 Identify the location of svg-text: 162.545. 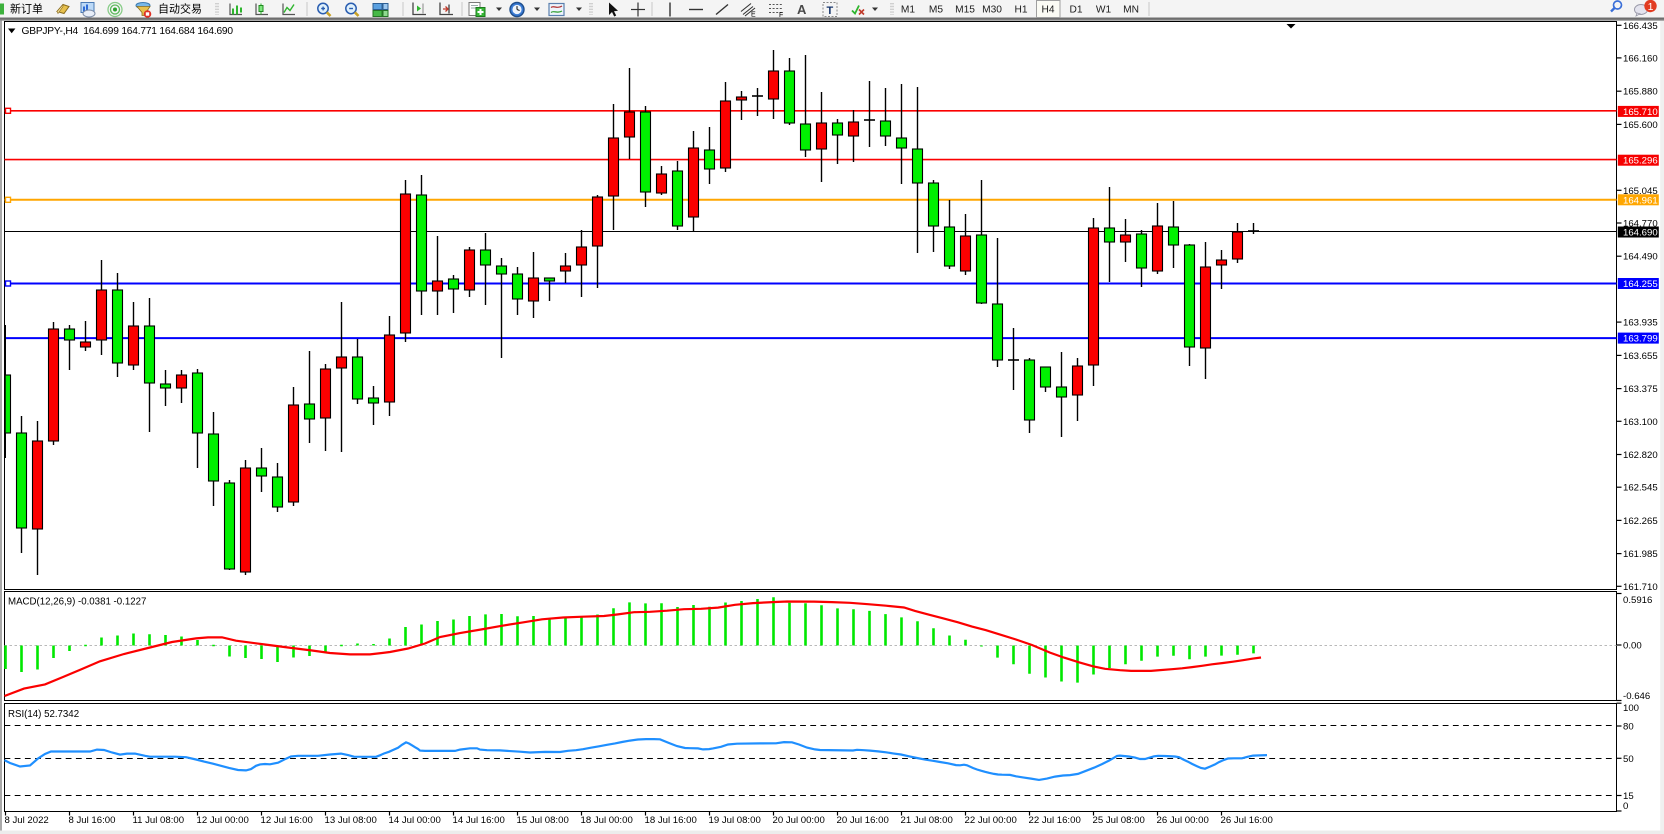
(1640, 488).